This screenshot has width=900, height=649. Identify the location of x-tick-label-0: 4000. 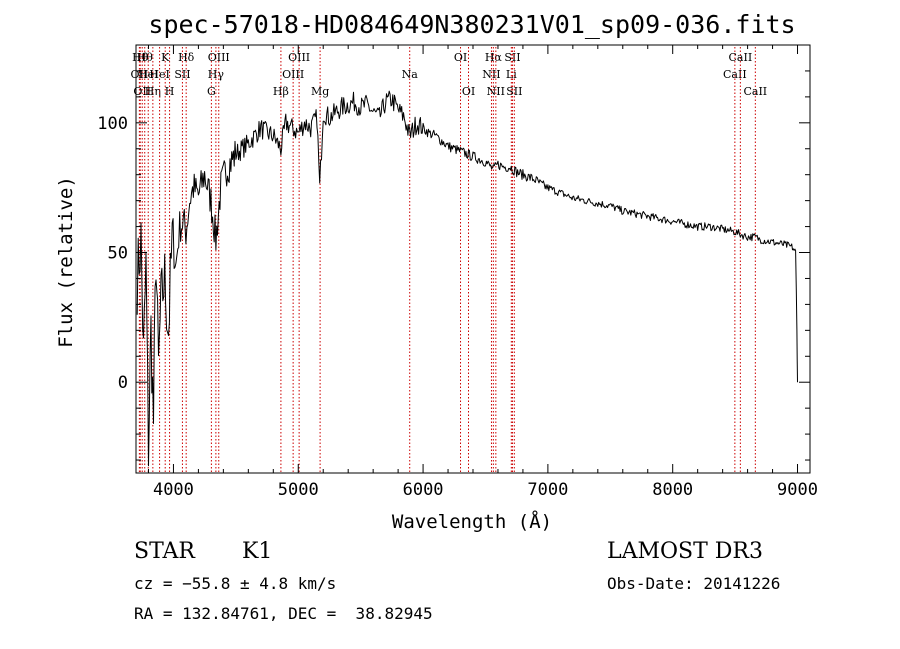
(173, 490).